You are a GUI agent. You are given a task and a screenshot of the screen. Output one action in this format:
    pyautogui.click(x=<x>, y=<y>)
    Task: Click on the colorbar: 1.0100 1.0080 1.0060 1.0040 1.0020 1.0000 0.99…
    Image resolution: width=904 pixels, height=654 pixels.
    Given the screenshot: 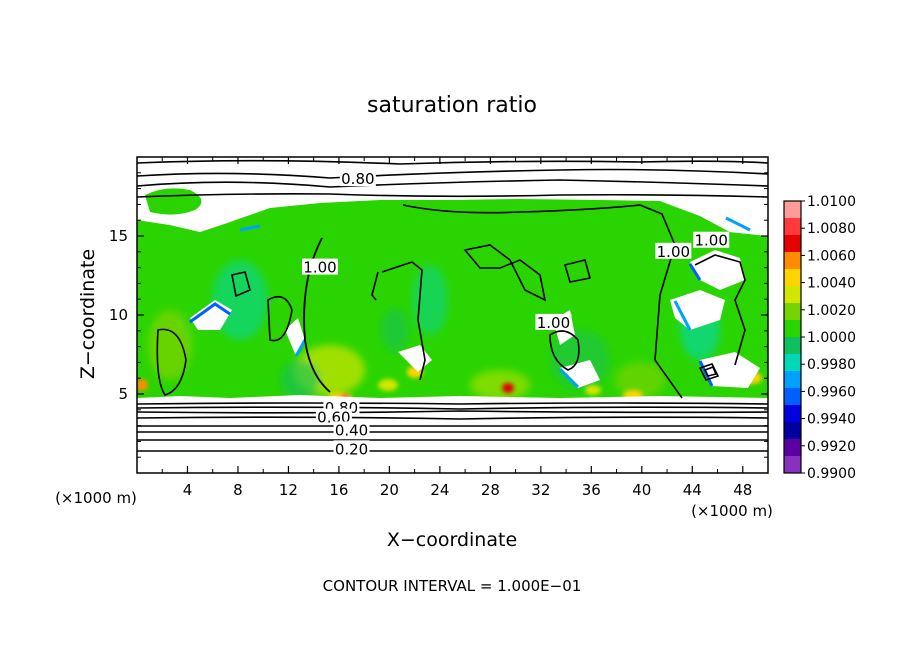 What is the action you would take?
    pyautogui.click(x=819, y=338)
    